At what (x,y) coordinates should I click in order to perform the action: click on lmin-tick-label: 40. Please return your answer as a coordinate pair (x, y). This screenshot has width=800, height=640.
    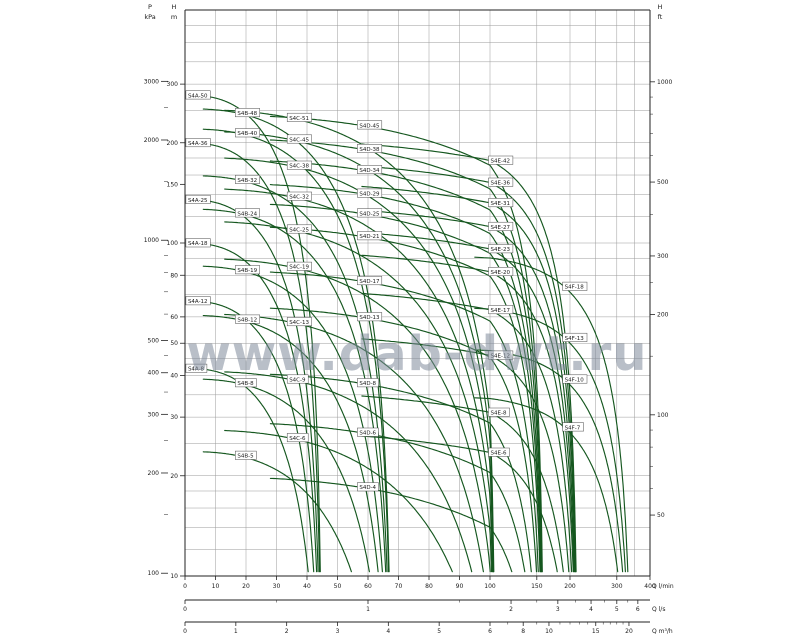
    Looking at the image, I should click on (307, 586).